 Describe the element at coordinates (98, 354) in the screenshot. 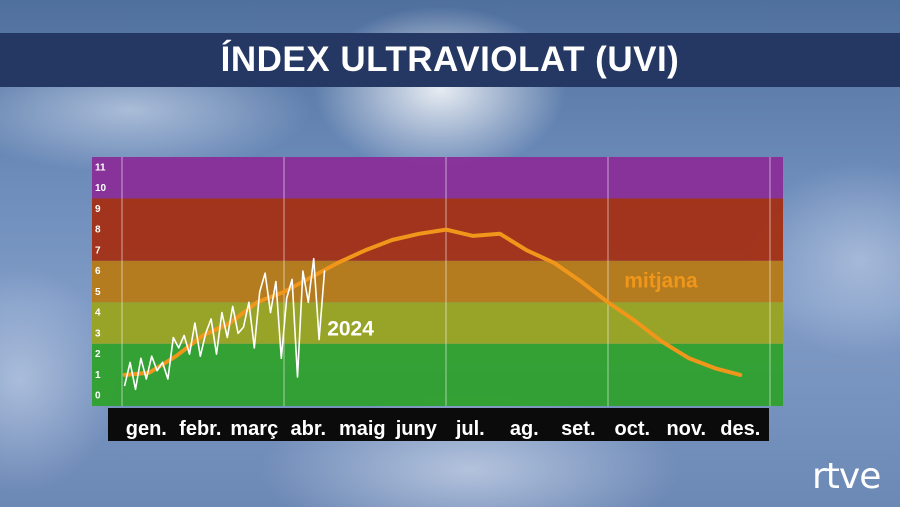

I see `y-tick-label: 2` at that location.